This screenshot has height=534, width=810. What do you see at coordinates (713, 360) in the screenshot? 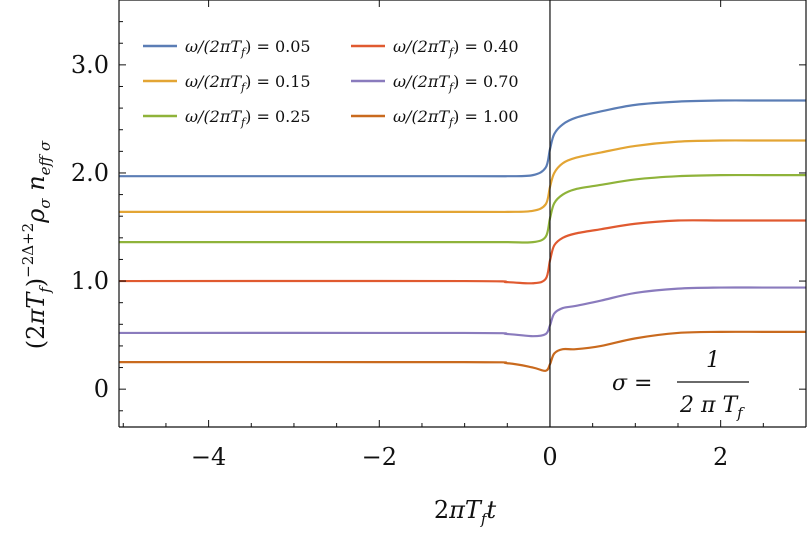
I see `annotation-numerator: 1` at bounding box center [713, 360].